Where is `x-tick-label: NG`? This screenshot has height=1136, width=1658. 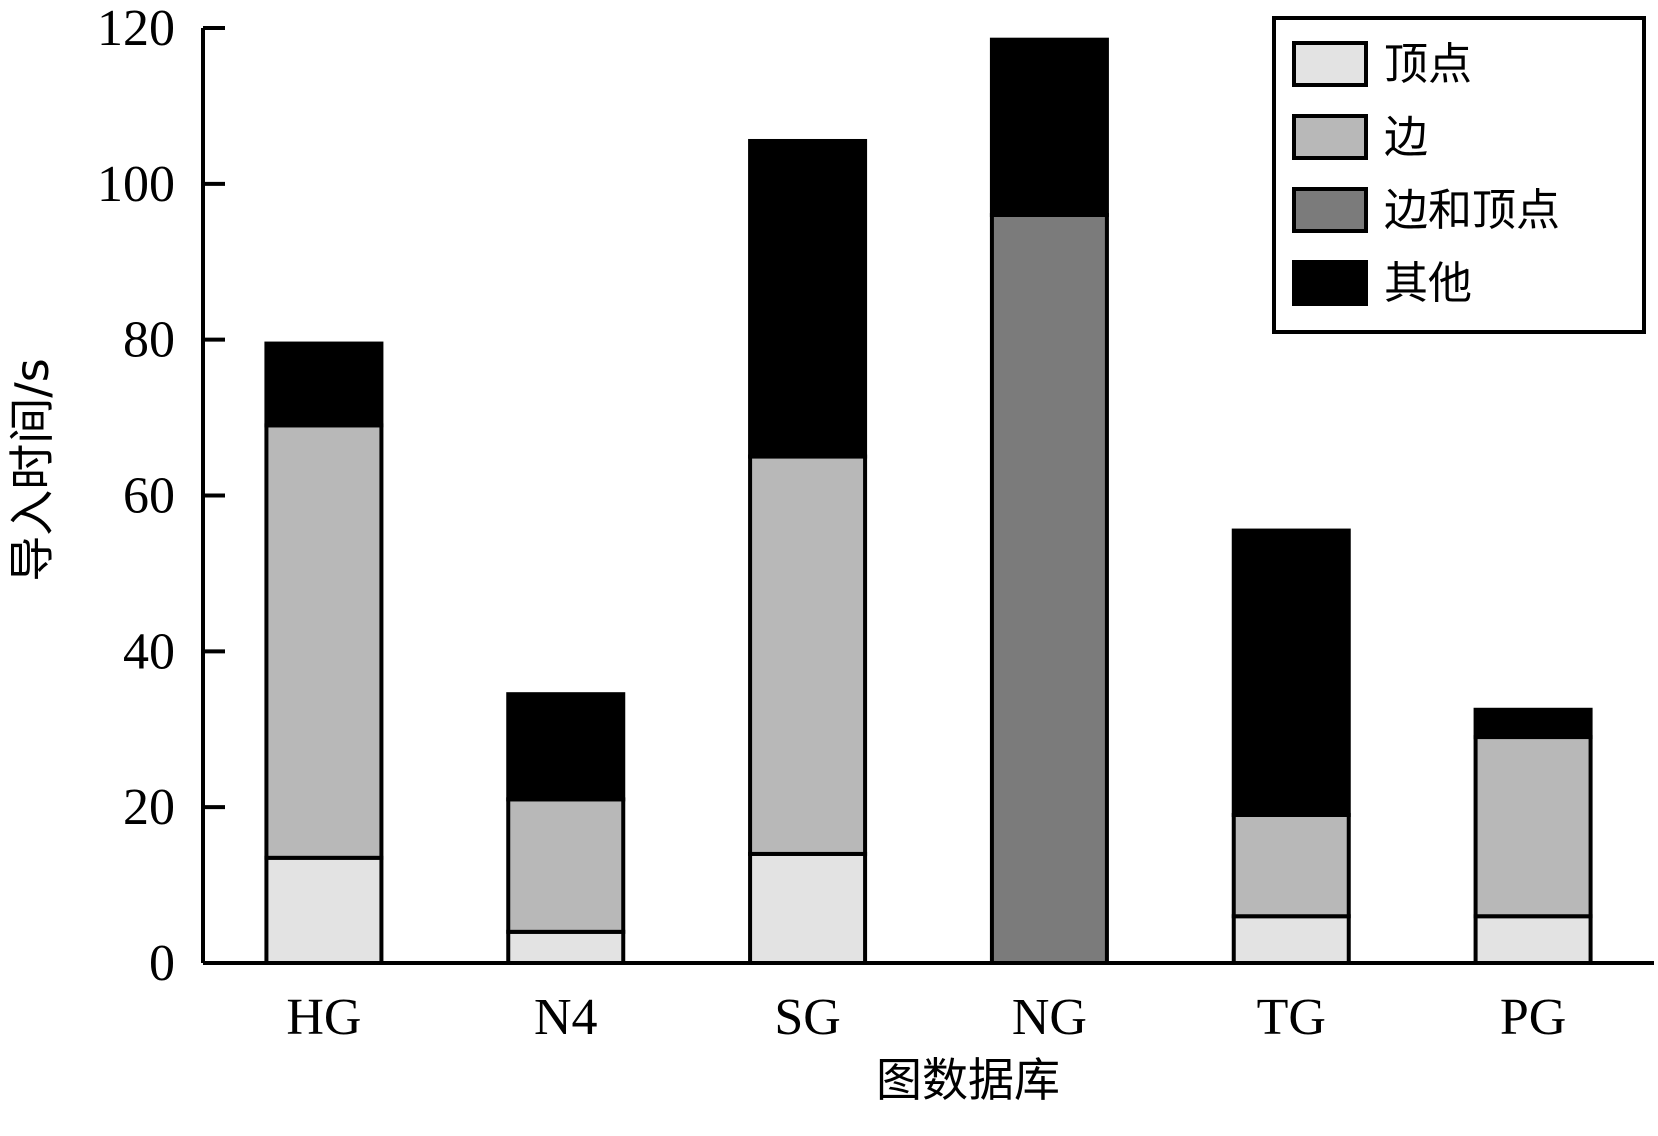 x-tick-label: NG is located at coordinates (1049, 1017).